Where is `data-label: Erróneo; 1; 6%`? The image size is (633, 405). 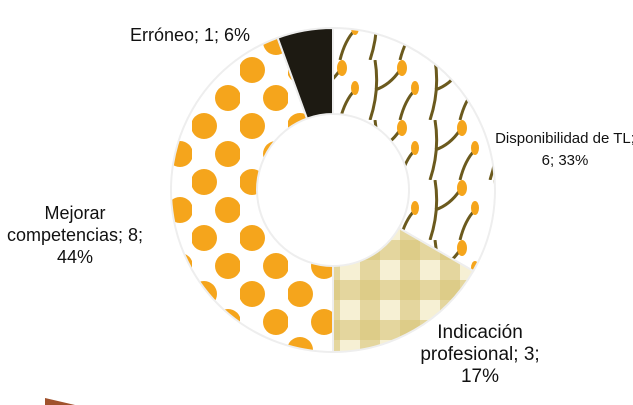
data-label: Erróneo; 1; 6% is located at coordinates (190, 35).